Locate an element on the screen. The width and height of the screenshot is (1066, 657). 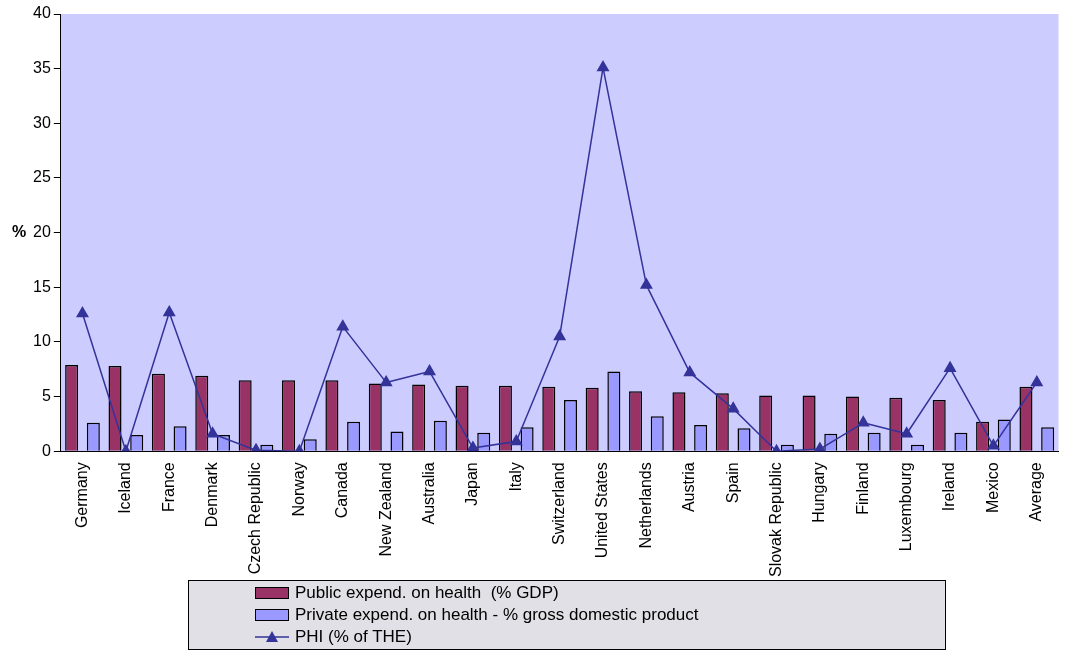
x-tick-label: Norway is located at coordinates (298, 489).